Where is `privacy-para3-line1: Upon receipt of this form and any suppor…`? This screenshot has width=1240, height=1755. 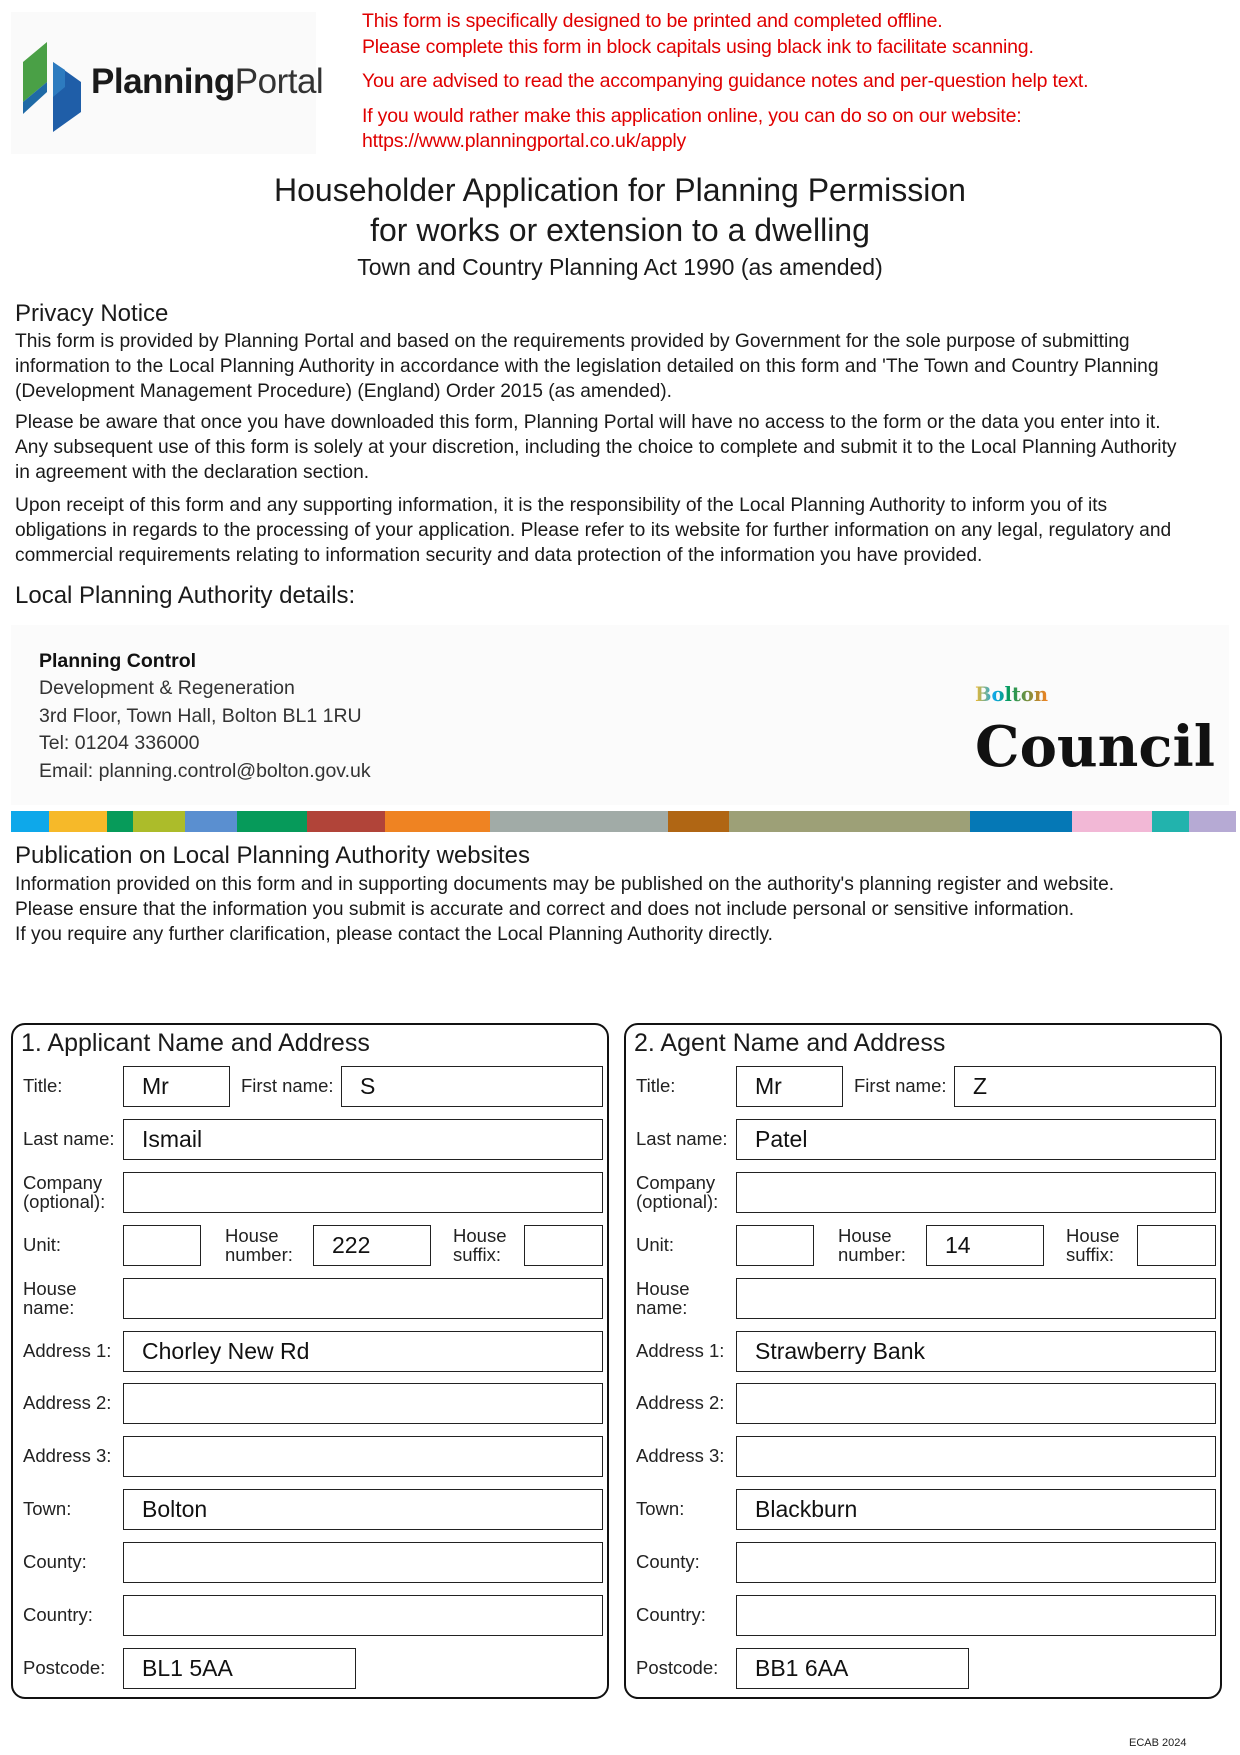 privacy-para3-line1: Upon receipt of this form and any suppor… is located at coordinates (561, 505).